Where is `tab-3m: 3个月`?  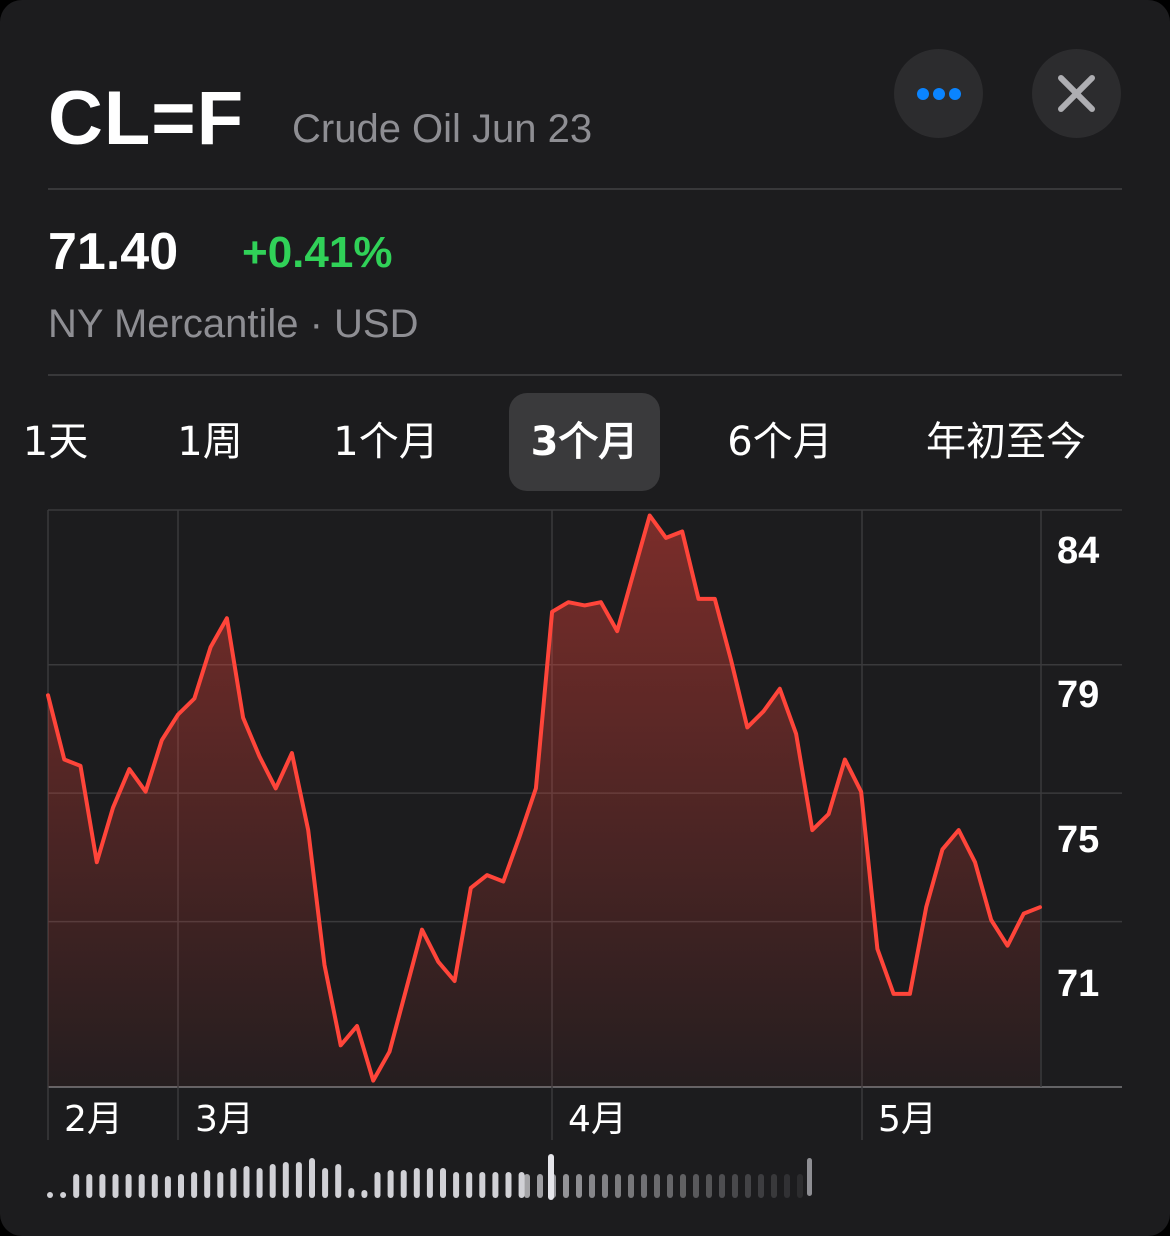
tab-3m: 3个月 is located at coordinates (584, 442).